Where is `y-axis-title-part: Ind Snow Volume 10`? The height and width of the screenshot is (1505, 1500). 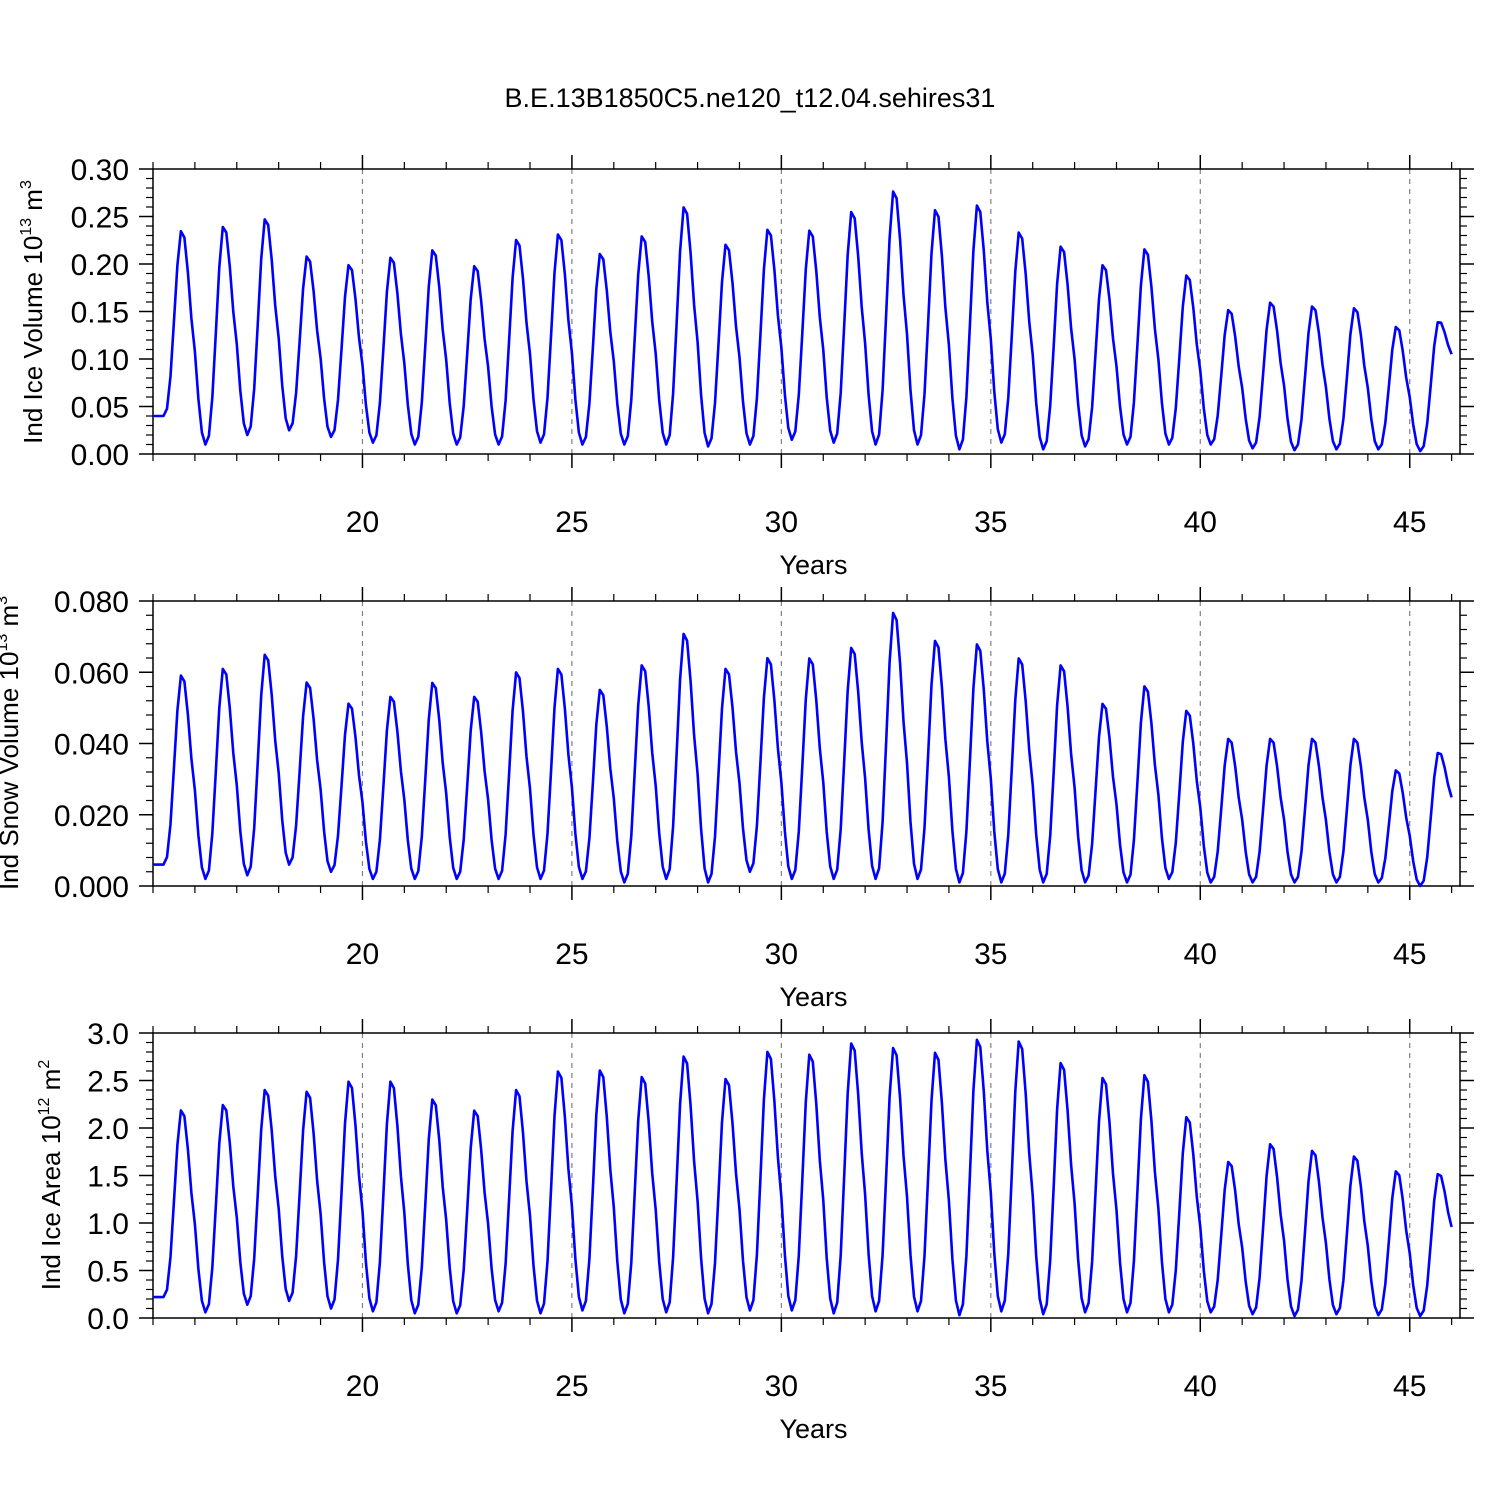
y-axis-title-part: Ind Snow Volume 10 is located at coordinates (12, 771).